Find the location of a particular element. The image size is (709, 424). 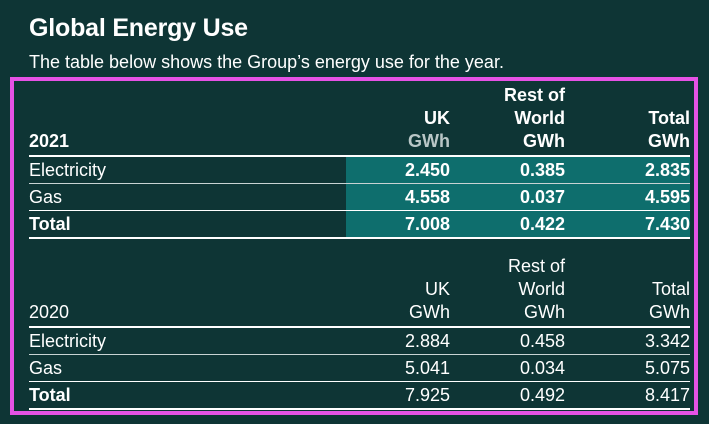

cell-rest-of-world: 0.492 is located at coordinates (542, 395).